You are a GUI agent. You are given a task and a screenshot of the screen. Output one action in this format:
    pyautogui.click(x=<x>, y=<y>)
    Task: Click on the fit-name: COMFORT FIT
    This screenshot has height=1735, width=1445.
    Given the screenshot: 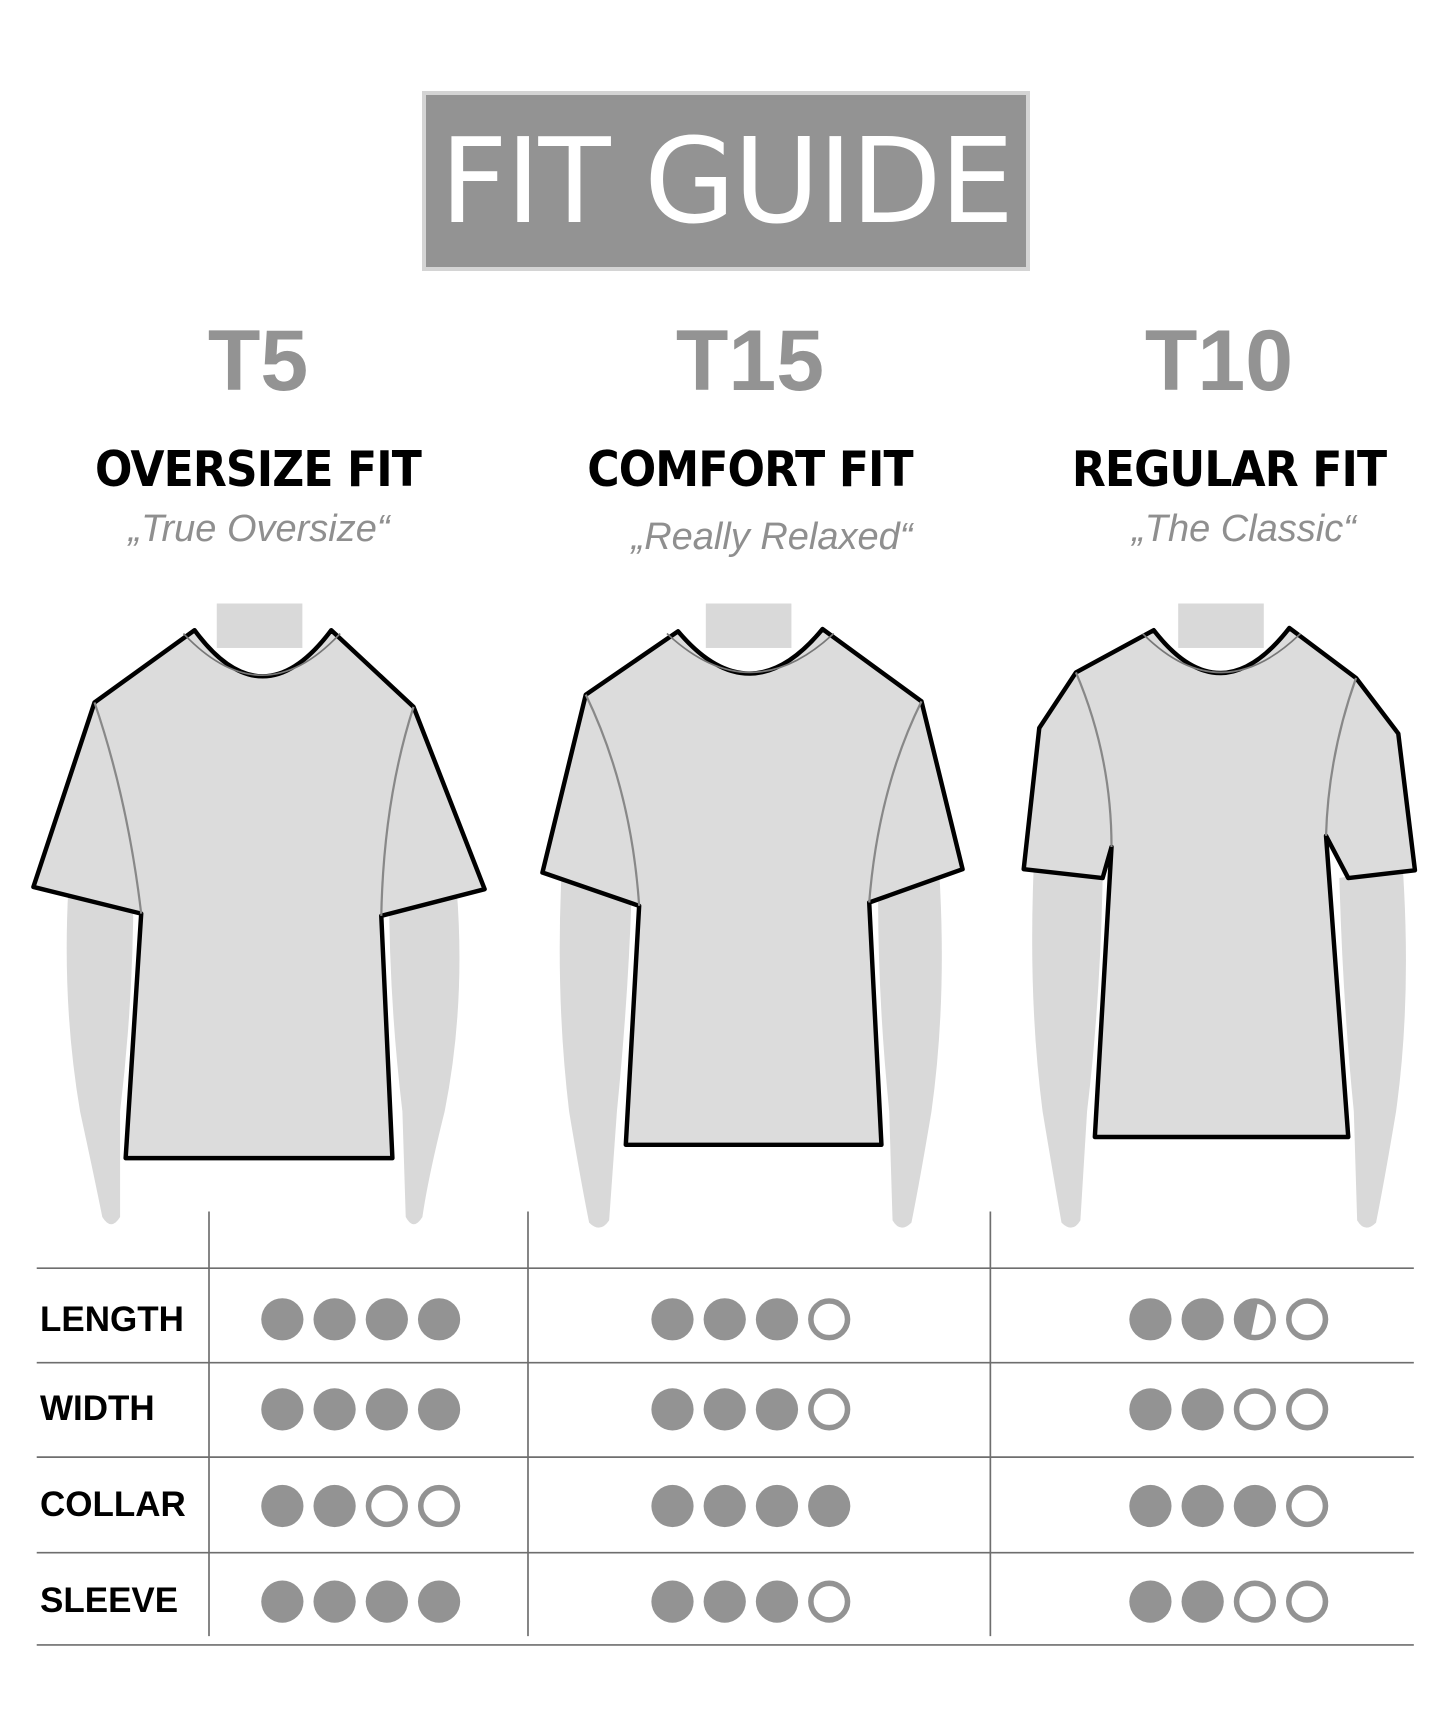 What is the action you would take?
    pyautogui.click(x=750, y=469)
    